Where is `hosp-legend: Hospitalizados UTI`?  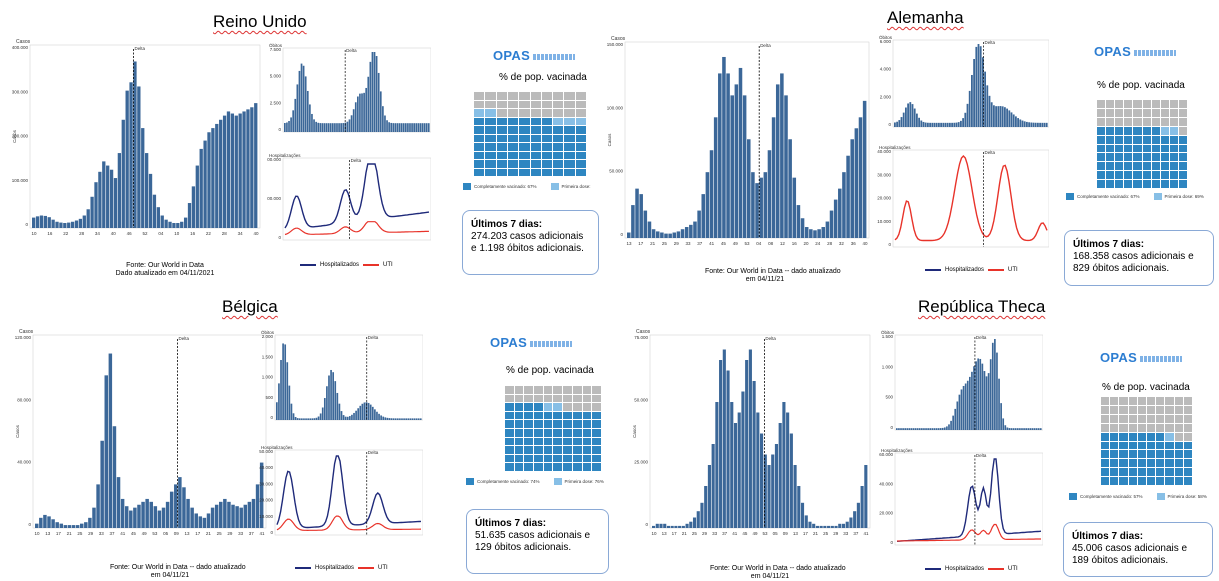
hosp-legend: Hospitalizados UTI is located at coordinates (346, 265).